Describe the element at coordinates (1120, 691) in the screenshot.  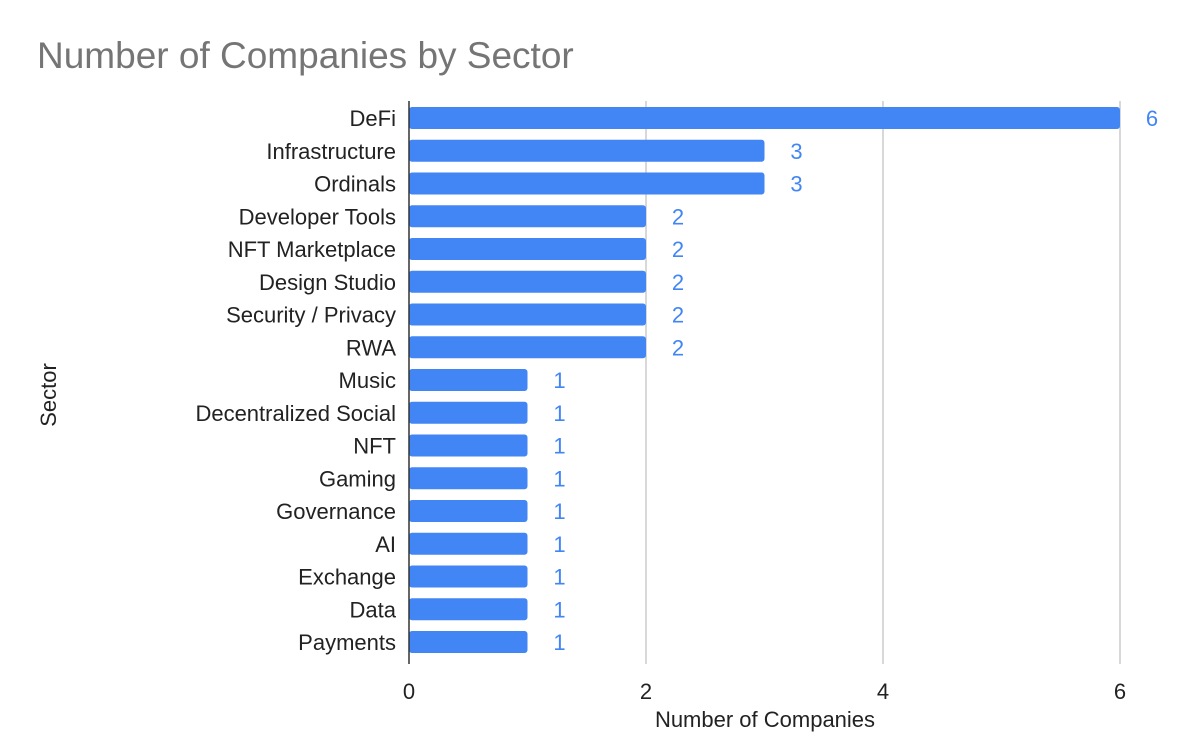
I see `x-tick-label: 6` at that location.